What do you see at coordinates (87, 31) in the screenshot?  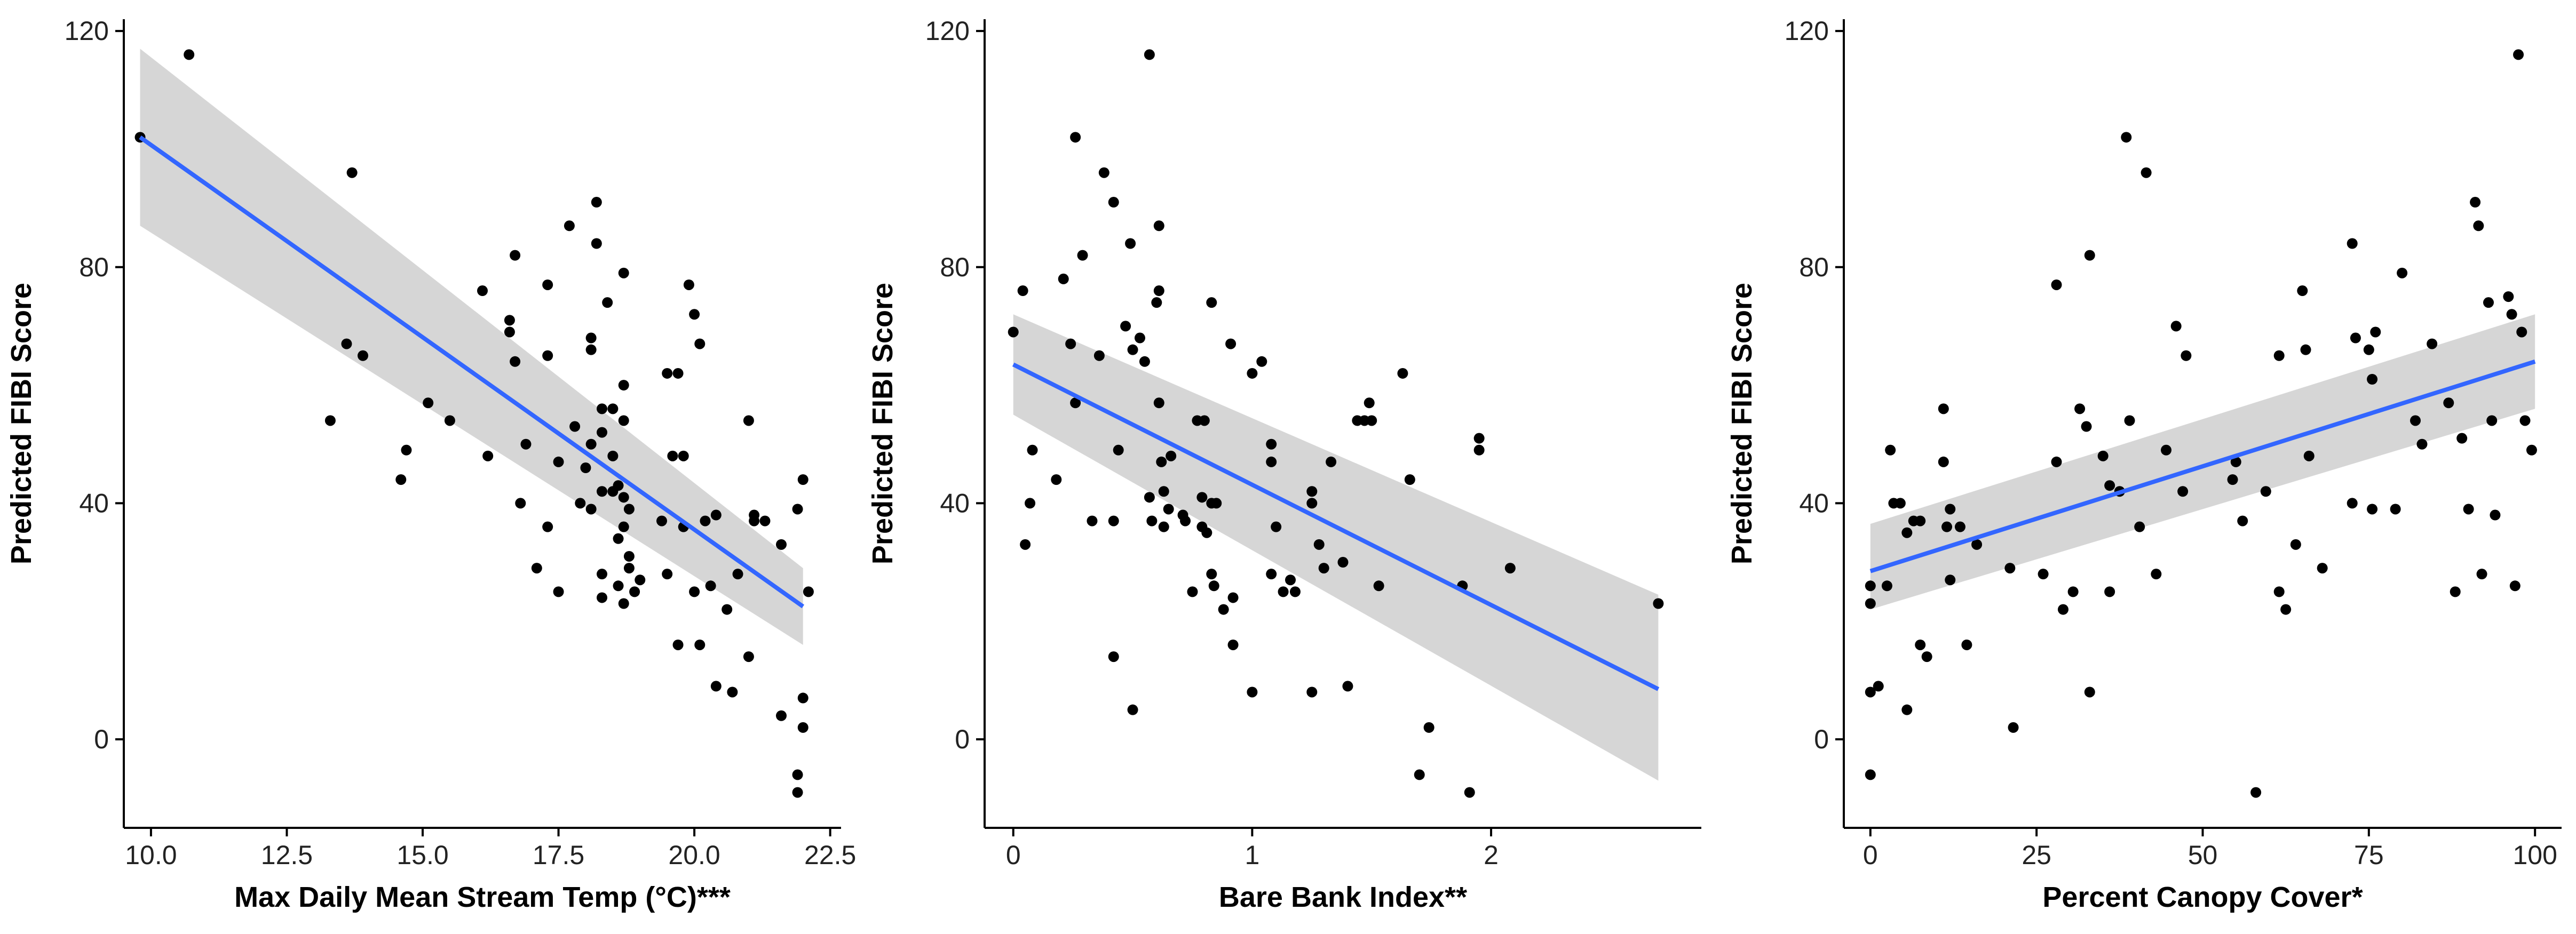 I see `y-tick-label: 120` at bounding box center [87, 31].